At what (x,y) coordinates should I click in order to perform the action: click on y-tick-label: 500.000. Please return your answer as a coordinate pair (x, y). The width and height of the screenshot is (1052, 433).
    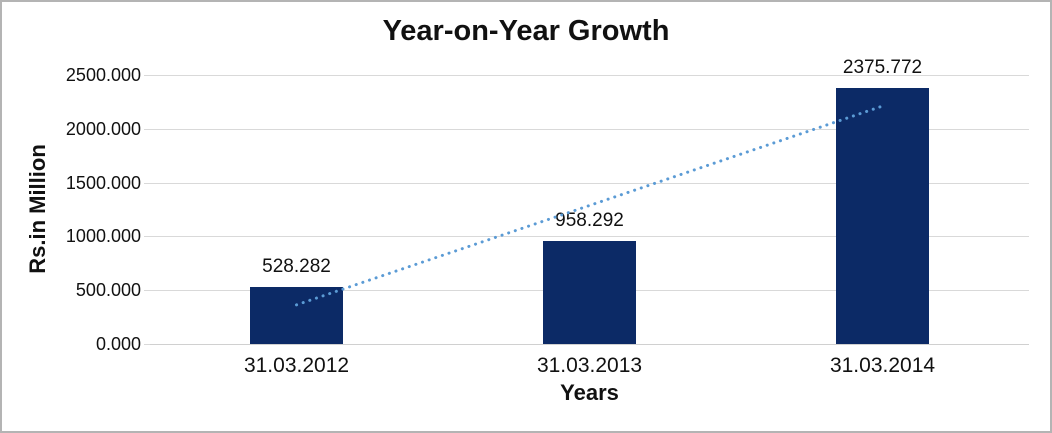
    Looking at the image, I should click on (108, 290).